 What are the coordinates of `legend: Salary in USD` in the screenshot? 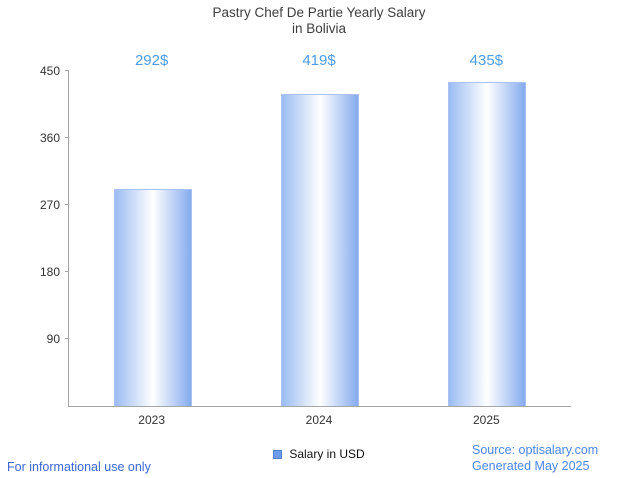 It's located at (319, 454).